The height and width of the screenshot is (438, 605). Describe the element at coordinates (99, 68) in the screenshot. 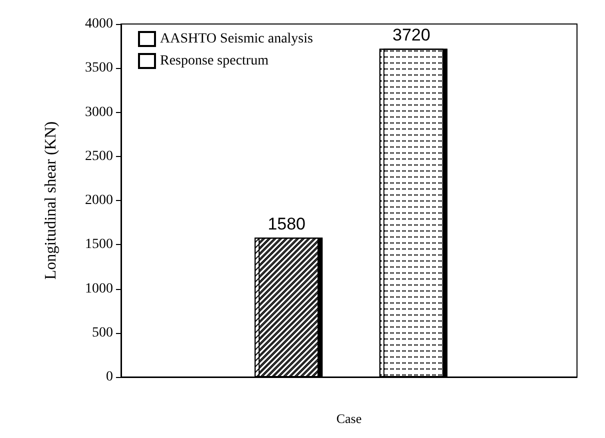

I see `y-tick-label: 3500` at that location.